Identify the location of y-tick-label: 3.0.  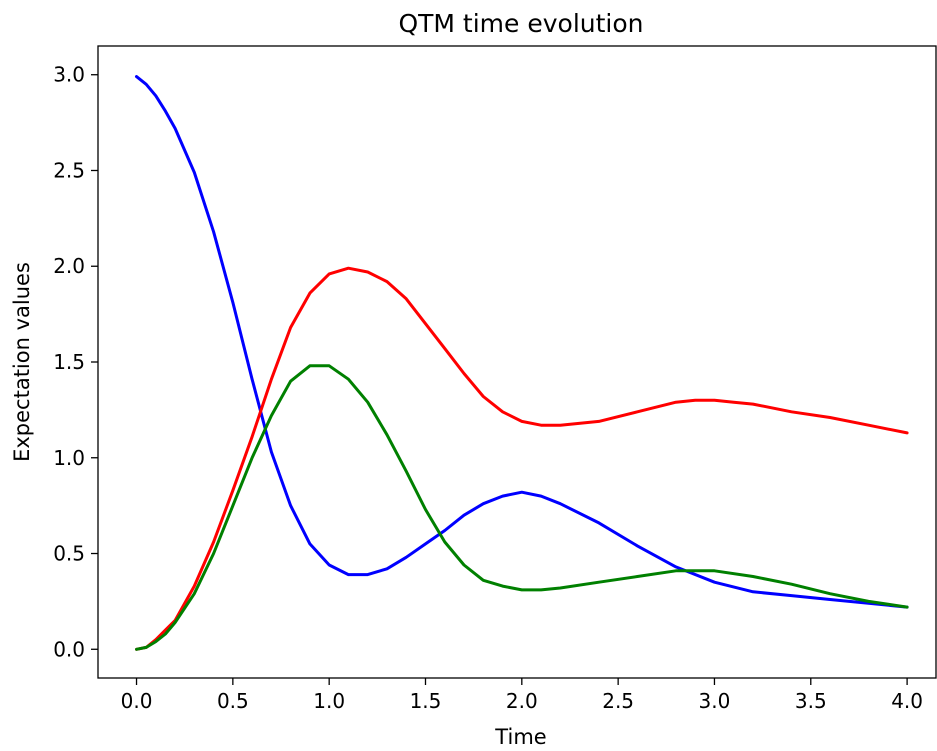
(69, 75).